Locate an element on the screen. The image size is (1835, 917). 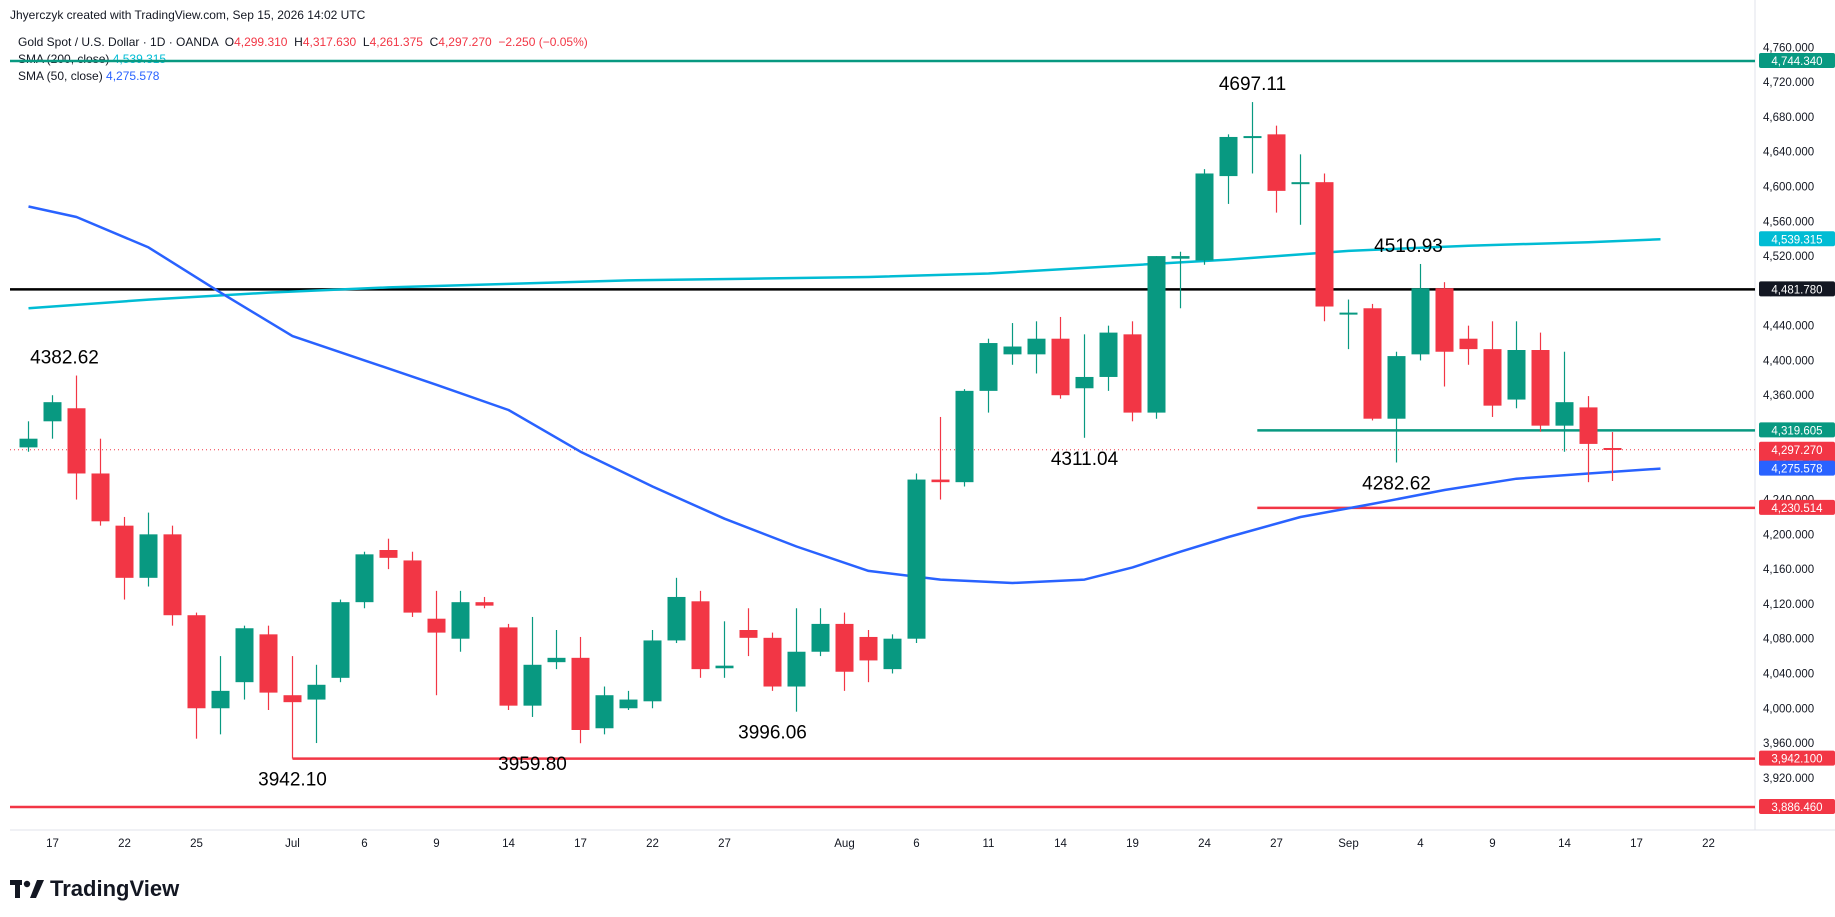
sma50-value: 4,275.578 is located at coordinates (133, 76).